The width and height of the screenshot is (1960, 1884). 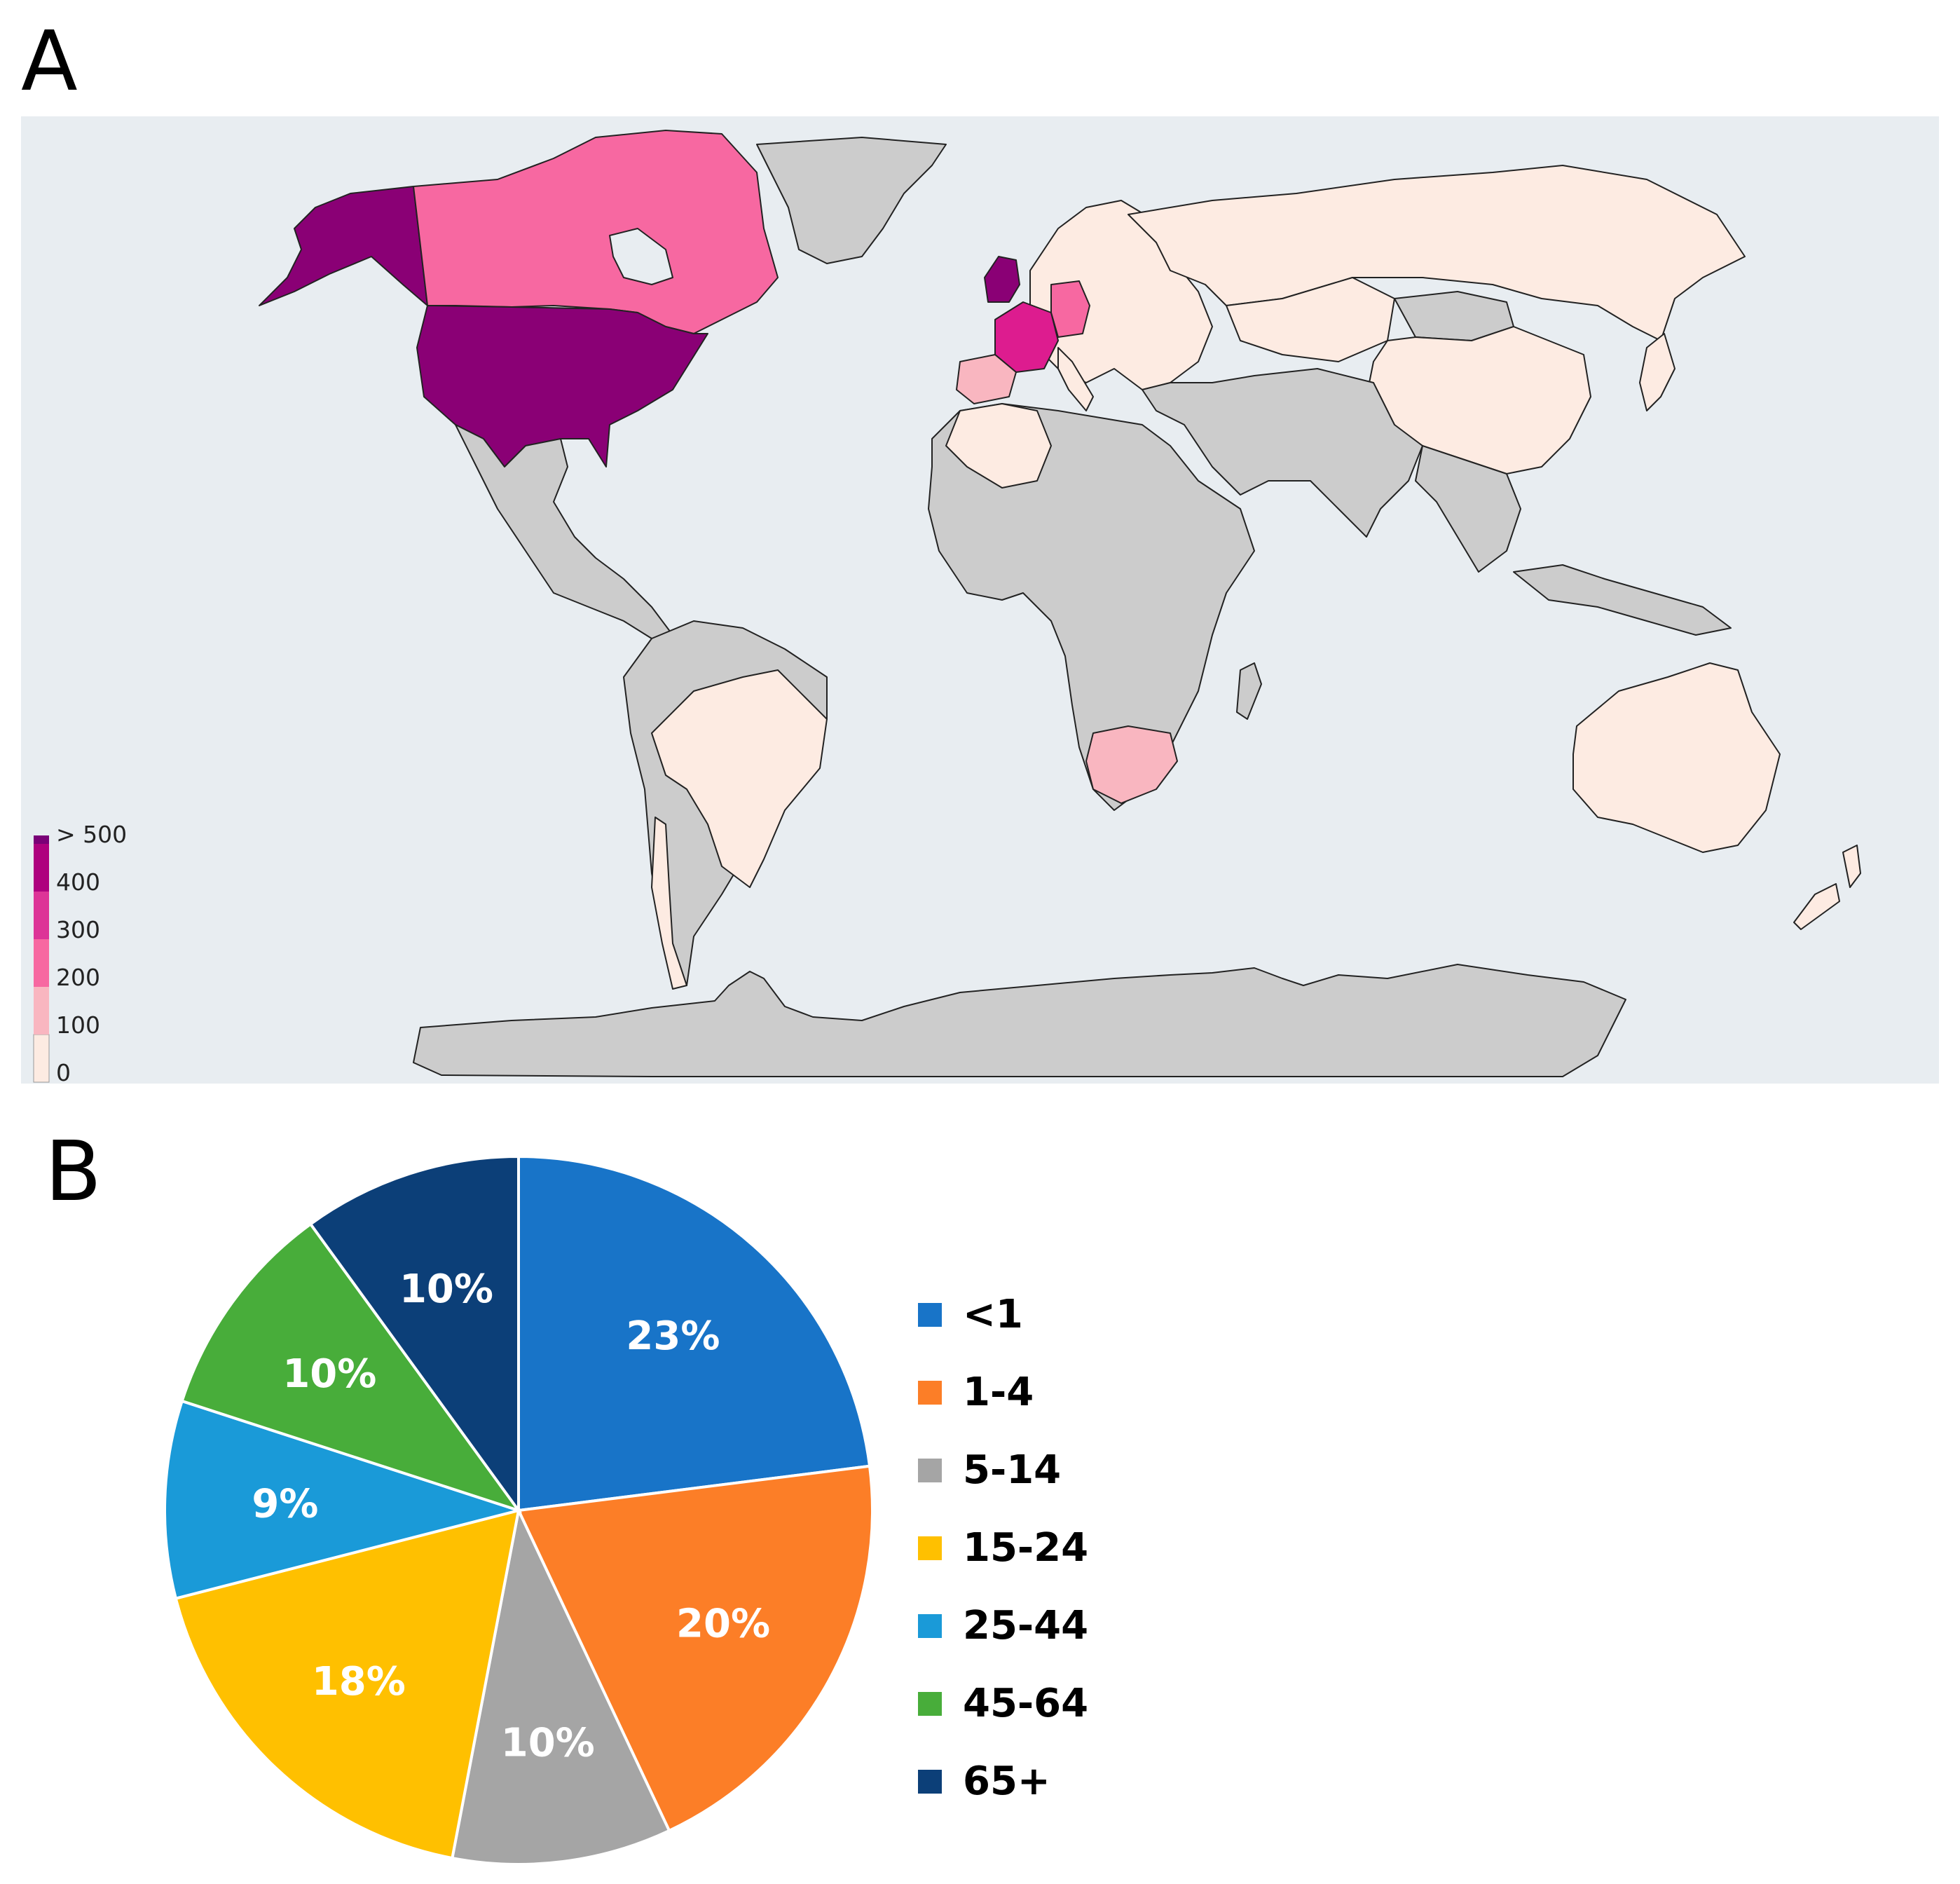 I want to click on map-country-greenland, so click(x=851, y=200).